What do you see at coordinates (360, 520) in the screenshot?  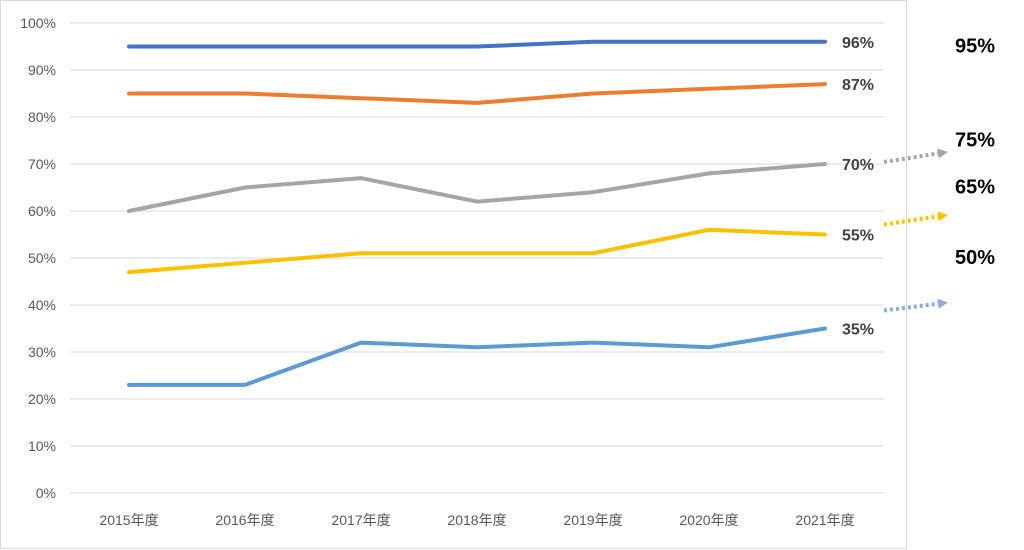 I see `x-tick-label: 2017年度` at bounding box center [360, 520].